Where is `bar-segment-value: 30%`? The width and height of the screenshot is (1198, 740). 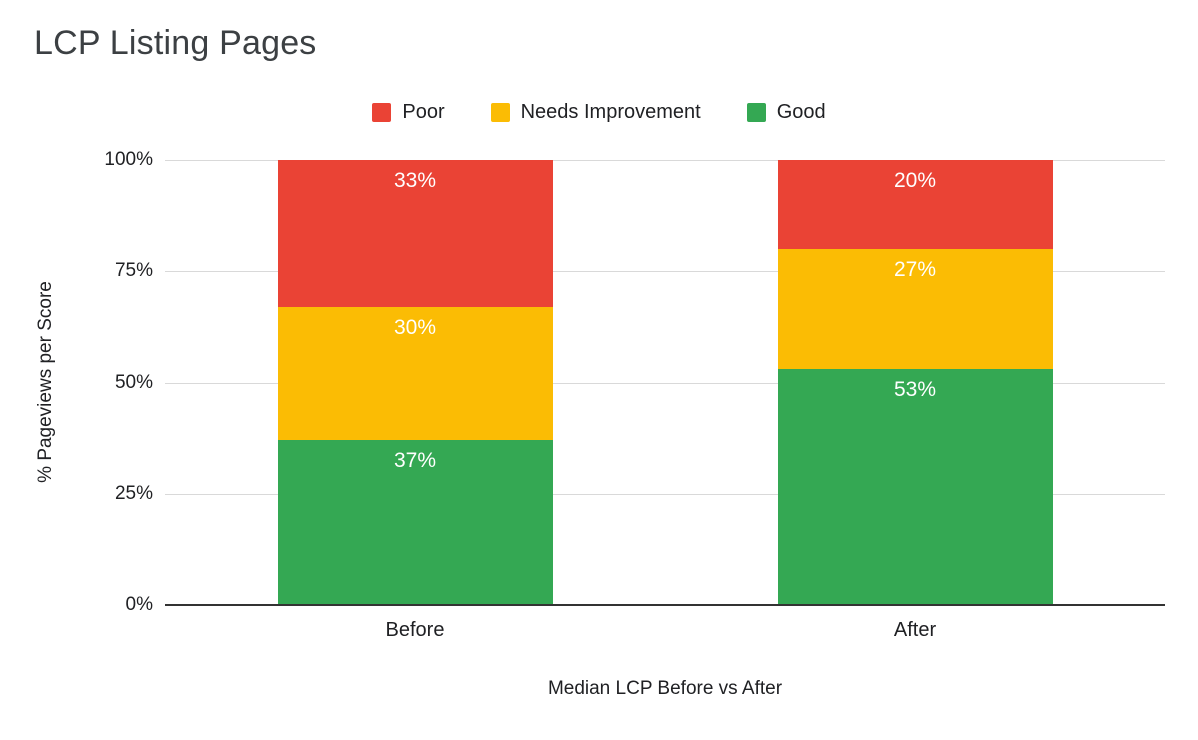 bar-segment-value: 30% is located at coordinates (415, 327).